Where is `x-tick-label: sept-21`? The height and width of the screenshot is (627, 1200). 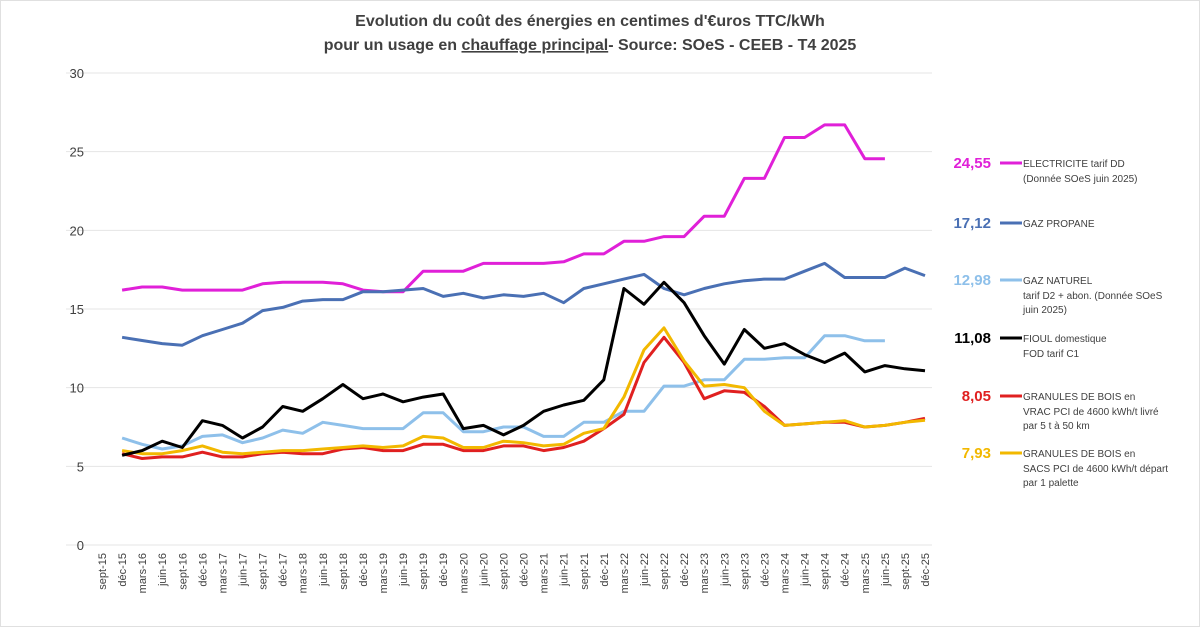 x-tick-label: sept-21 is located at coordinates (585, 571).